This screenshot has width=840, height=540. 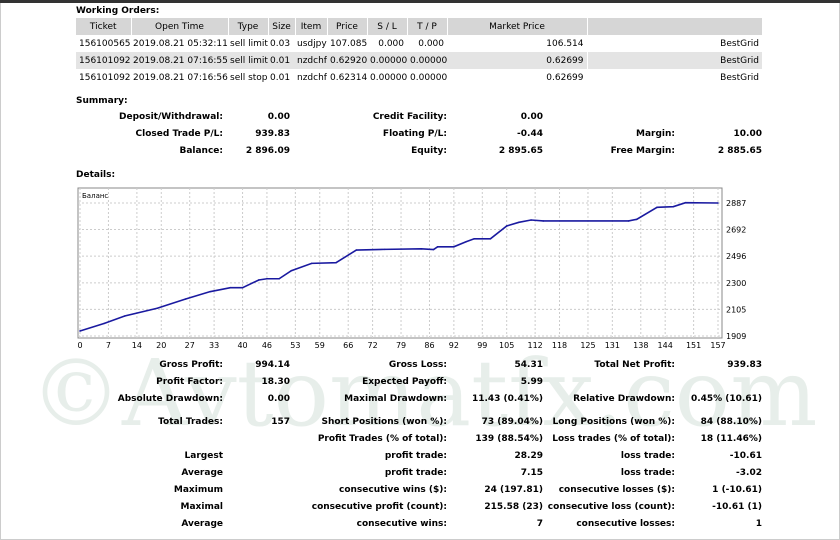 I want to click on x-tick-label: 105, so click(x=506, y=345).